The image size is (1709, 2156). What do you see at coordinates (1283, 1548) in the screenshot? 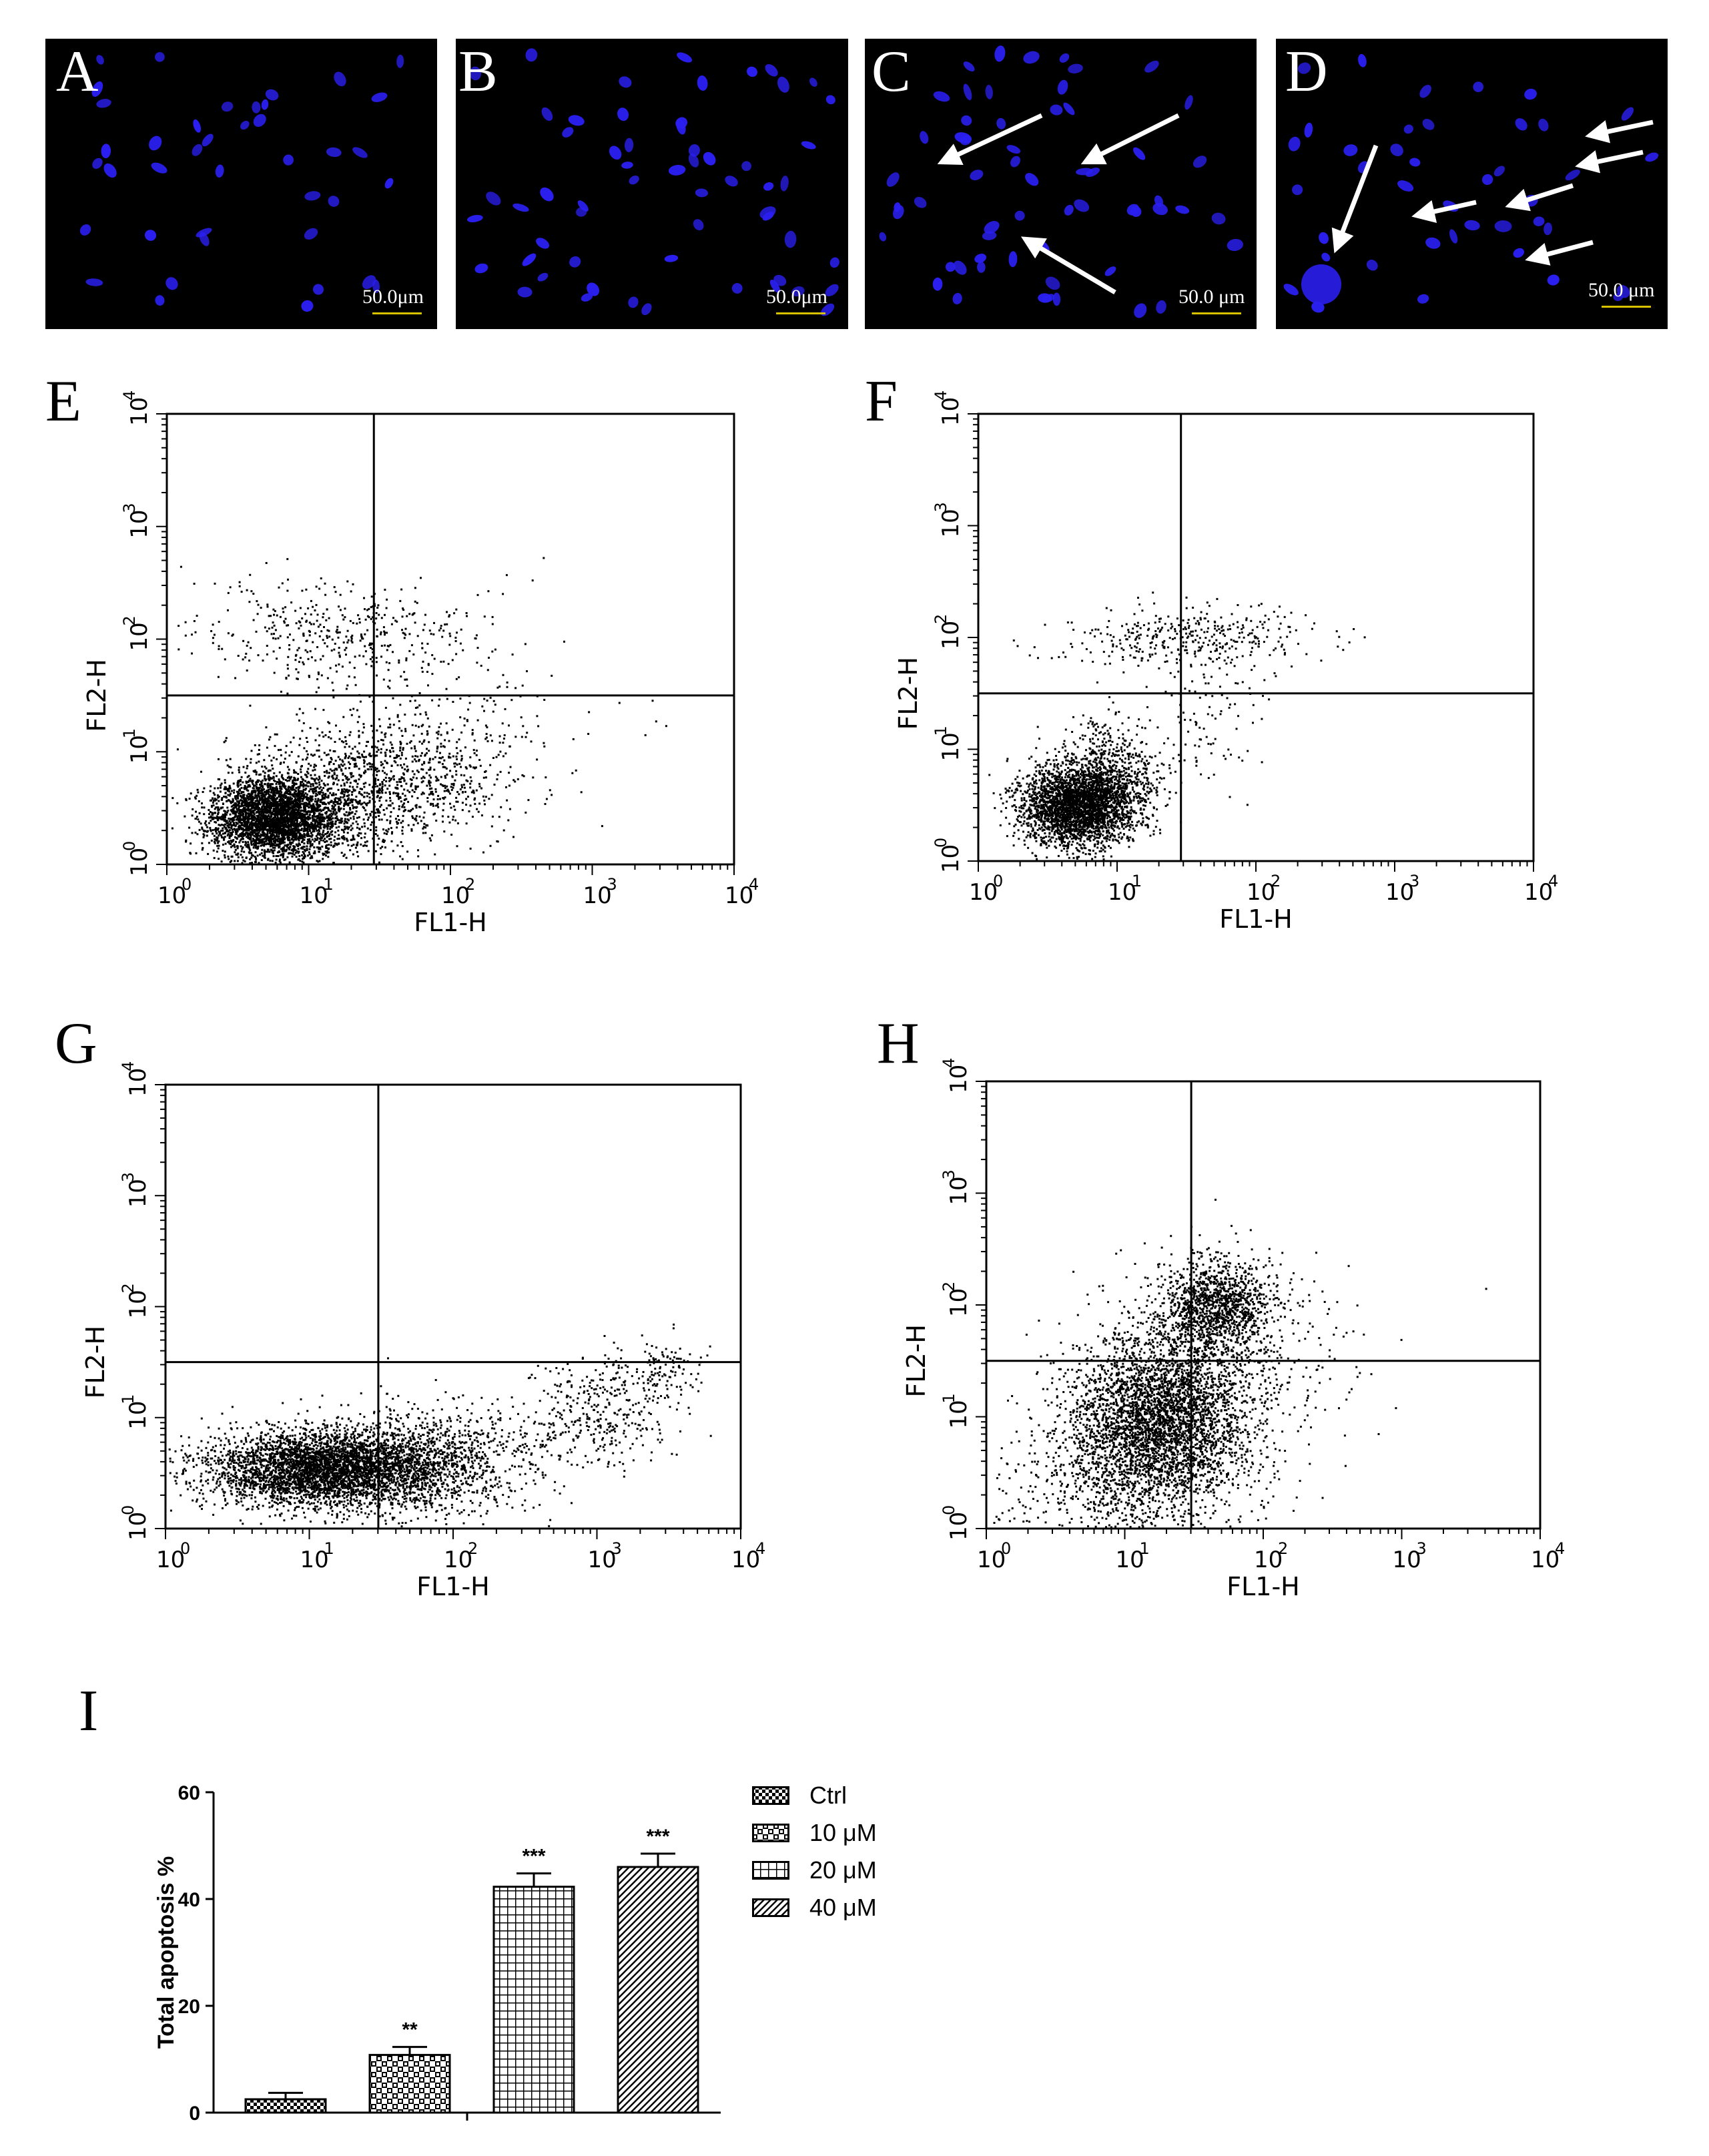
I see `x-tick-exponent: 2` at bounding box center [1283, 1548].